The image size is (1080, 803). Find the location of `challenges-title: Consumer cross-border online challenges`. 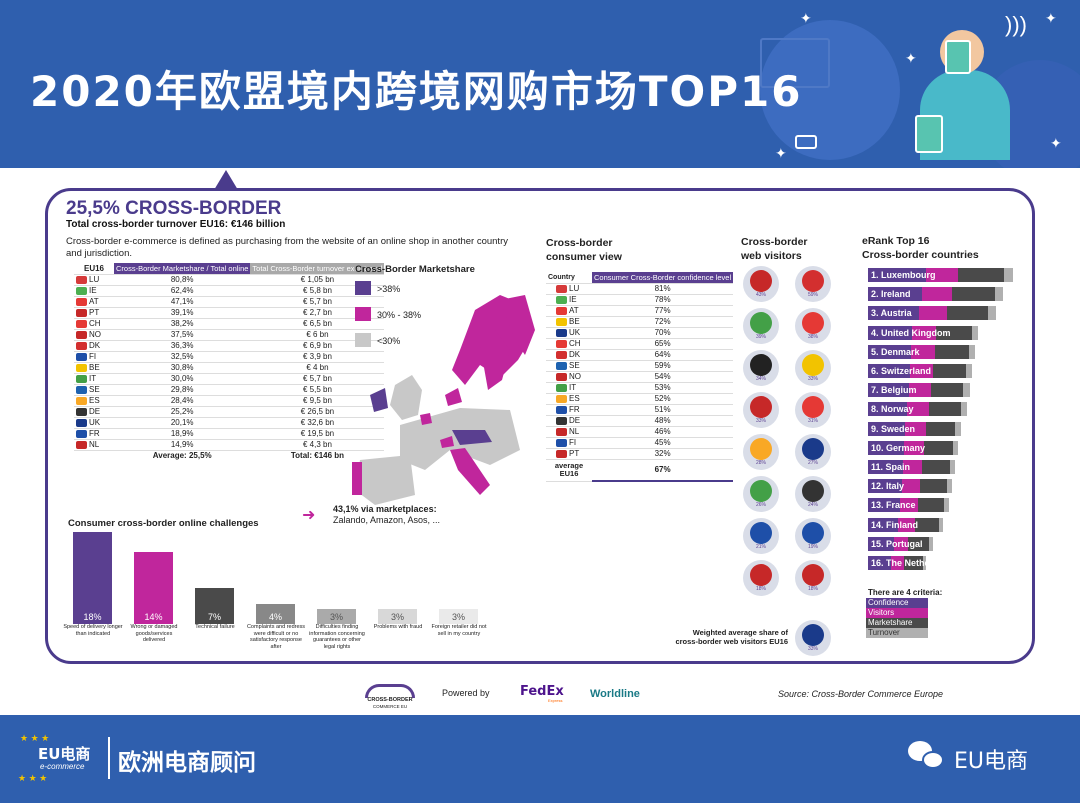

challenges-title: Consumer cross-border online challenges is located at coordinates (163, 523).